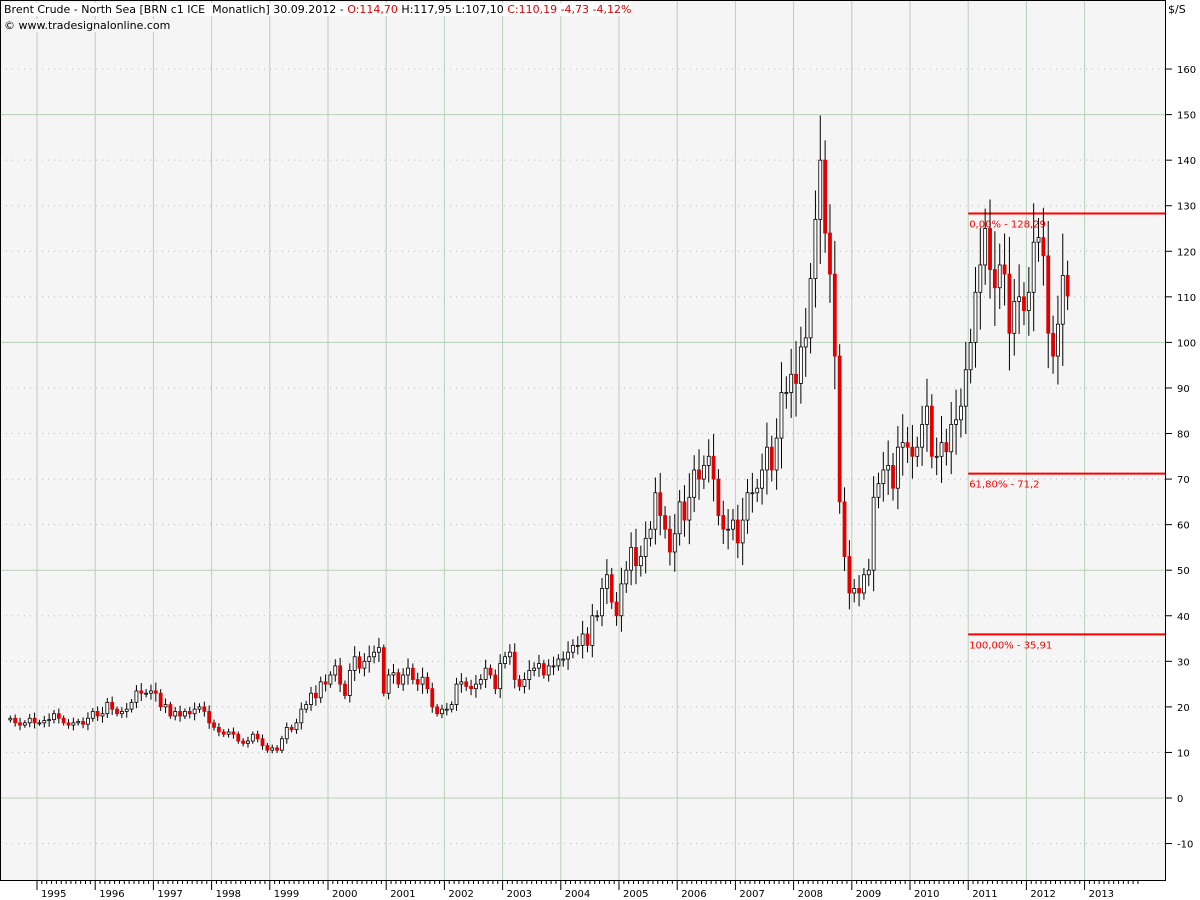 Image resolution: width=1200 pixels, height=900 pixels. What do you see at coordinates (1101, 894) in the screenshot?
I see `x-tick-label: 2013` at bounding box center [1101, 894].